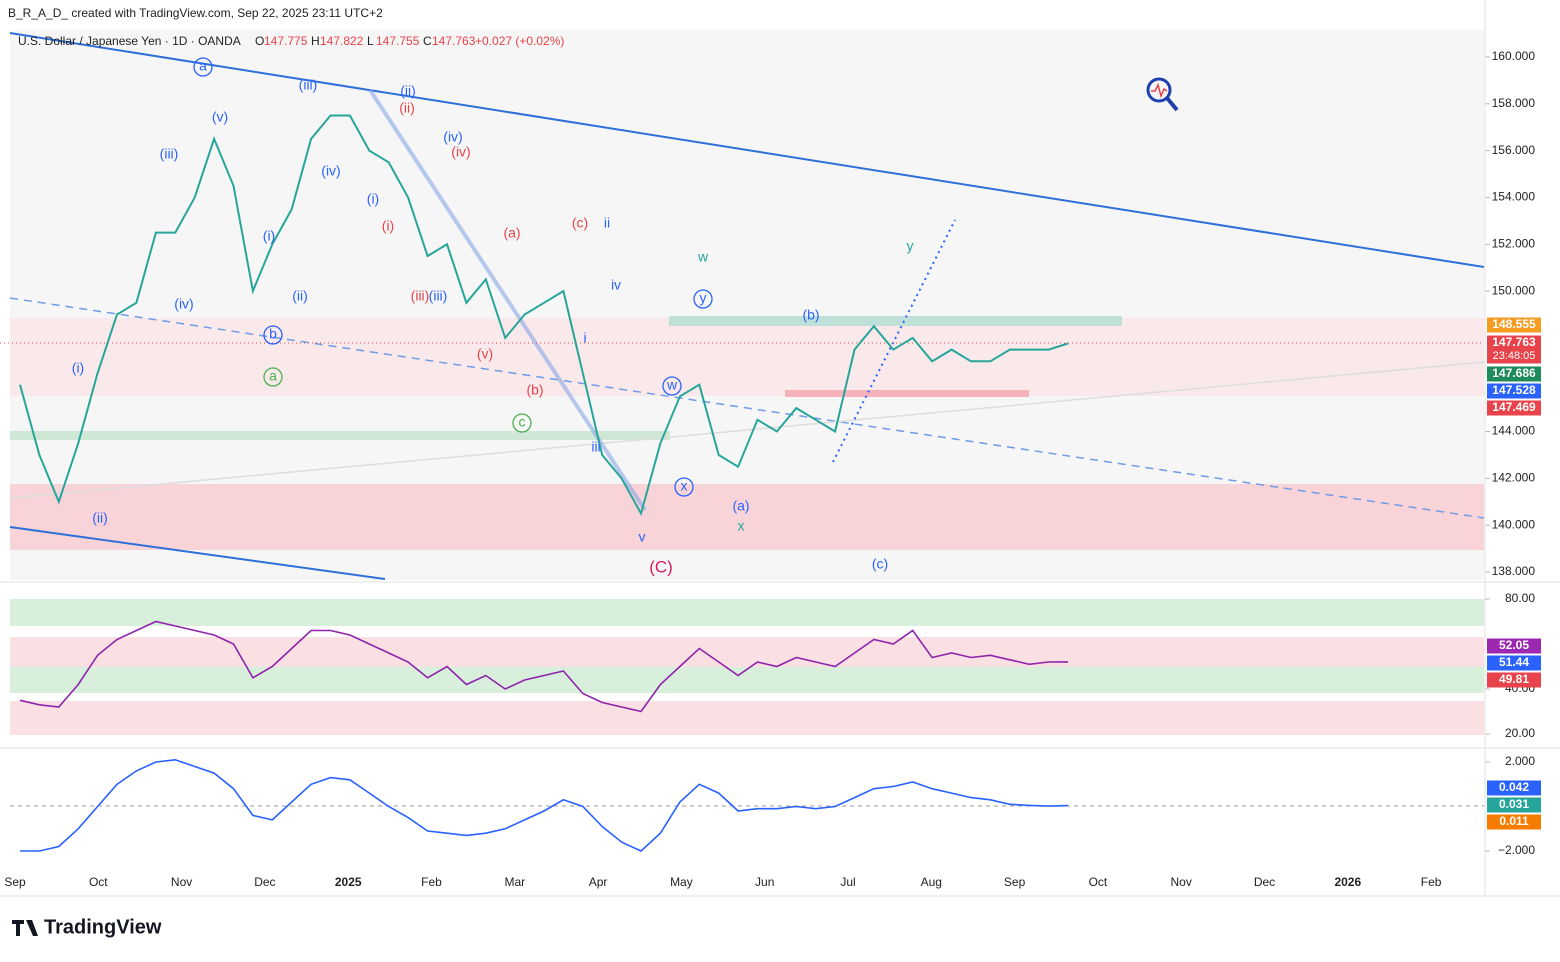  What do you see at coordinates (1514, 103) in the screenshot?
I see `y-tick-label: 158.000` at bounding box center [1514, 103].